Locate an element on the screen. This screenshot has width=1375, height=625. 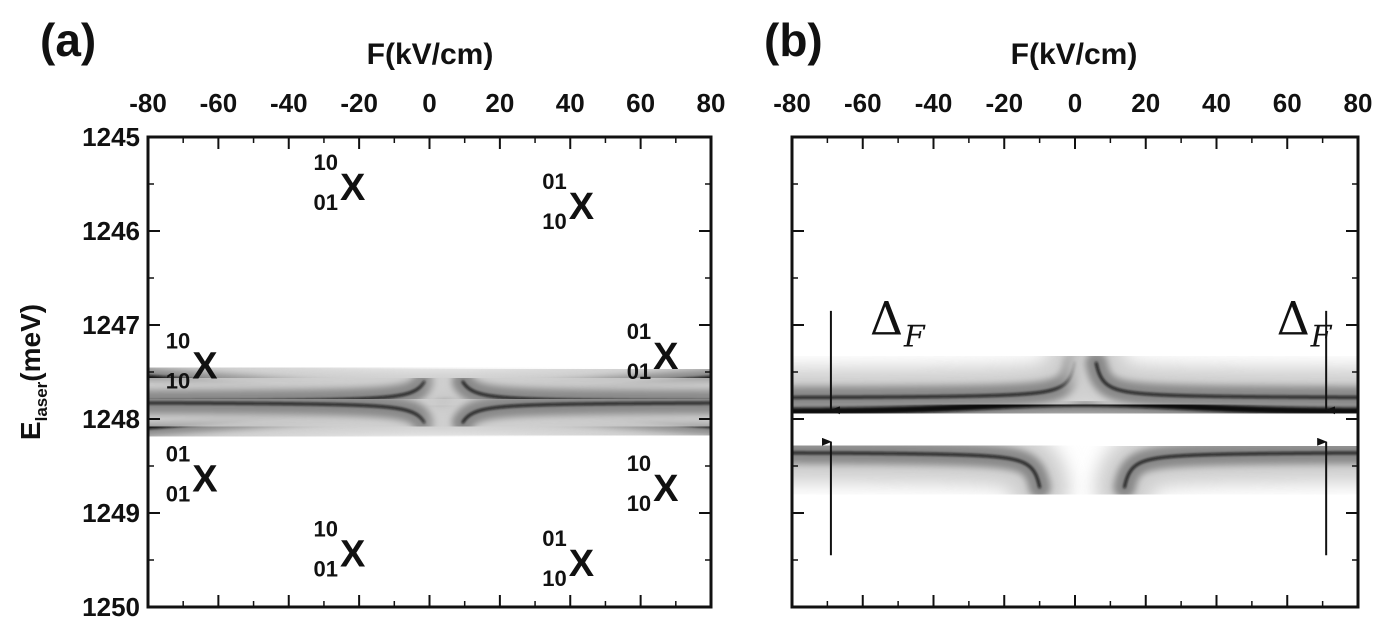
y-tick-label: 1247 is located at coordinates (111, 325).